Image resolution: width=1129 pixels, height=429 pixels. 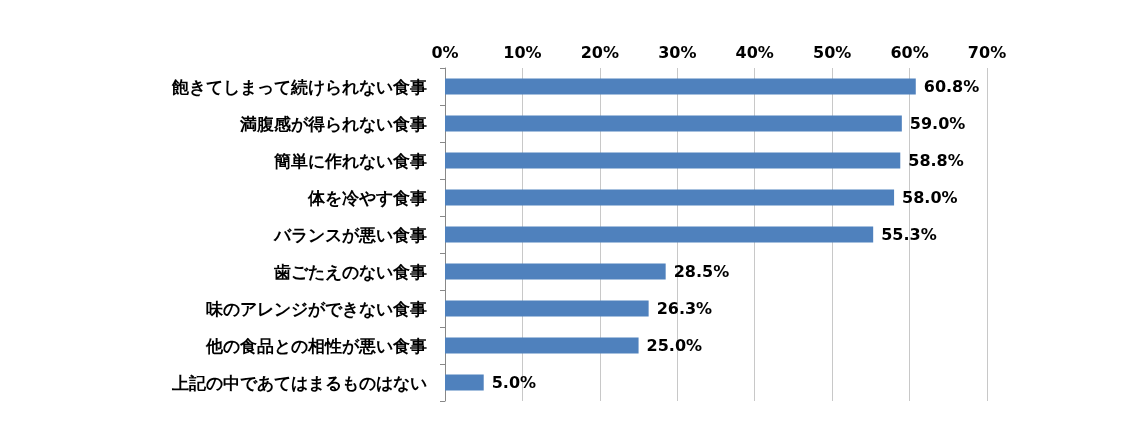 What do you see at coordinates (445, 52) in the screenshot?
I see `x-tick-label: 0%` at bounding box center [445, 52].